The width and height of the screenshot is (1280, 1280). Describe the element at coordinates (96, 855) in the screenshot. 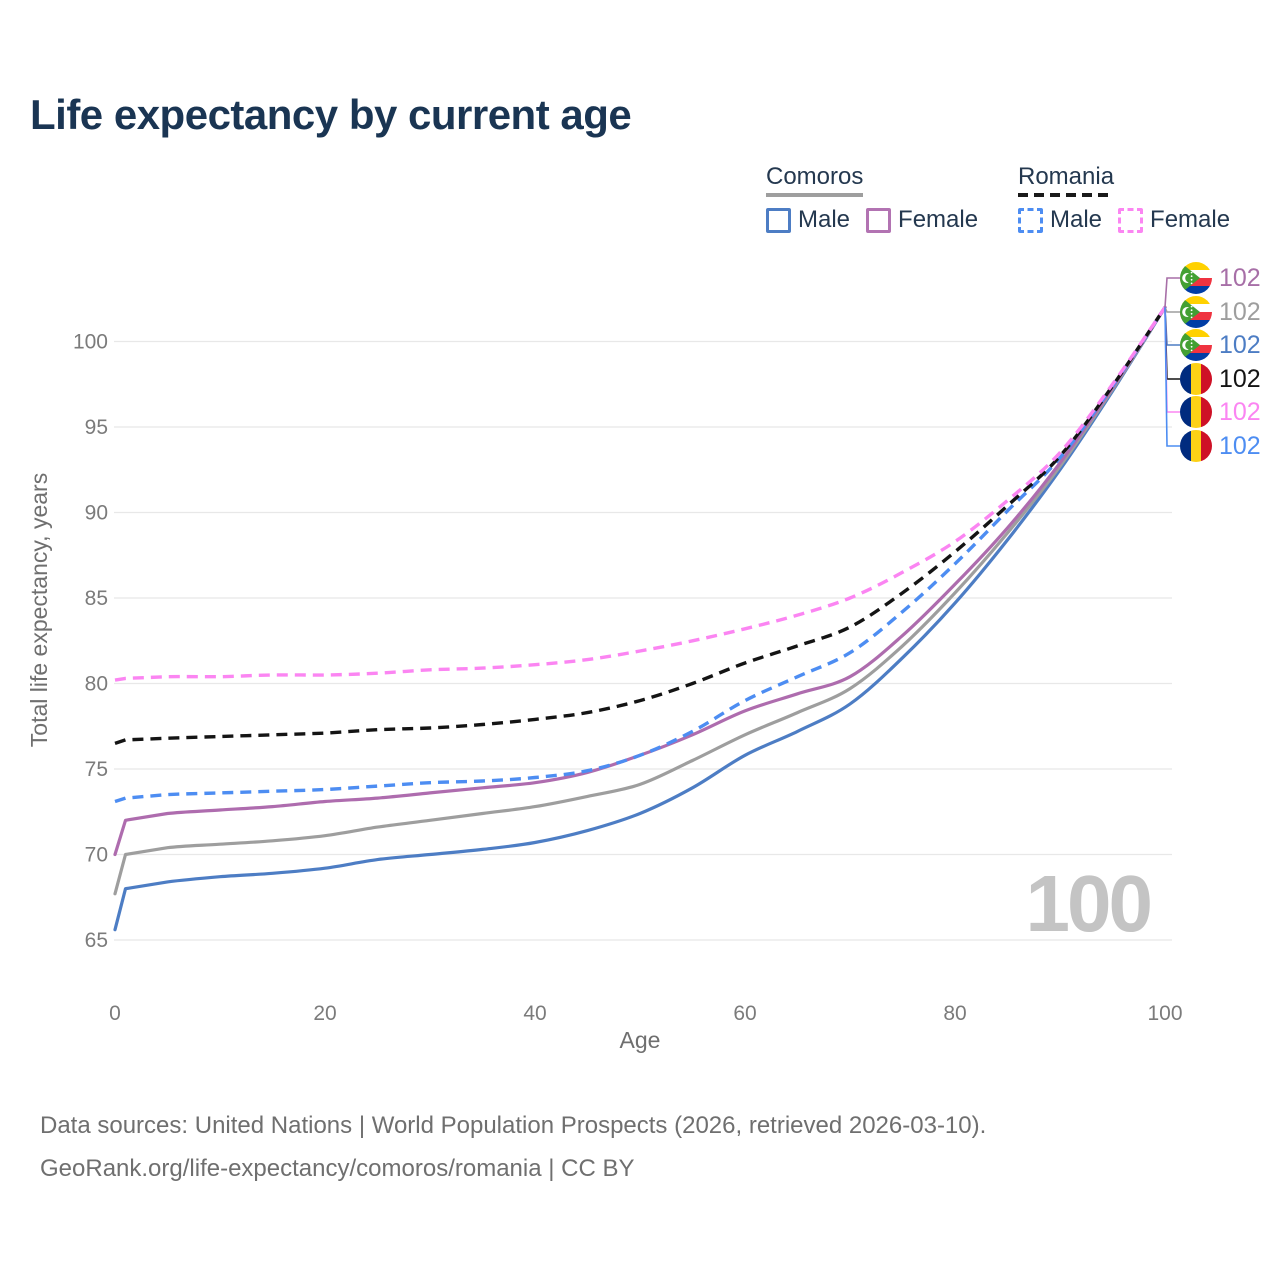

I see `y-tick-label: 70` at that location.